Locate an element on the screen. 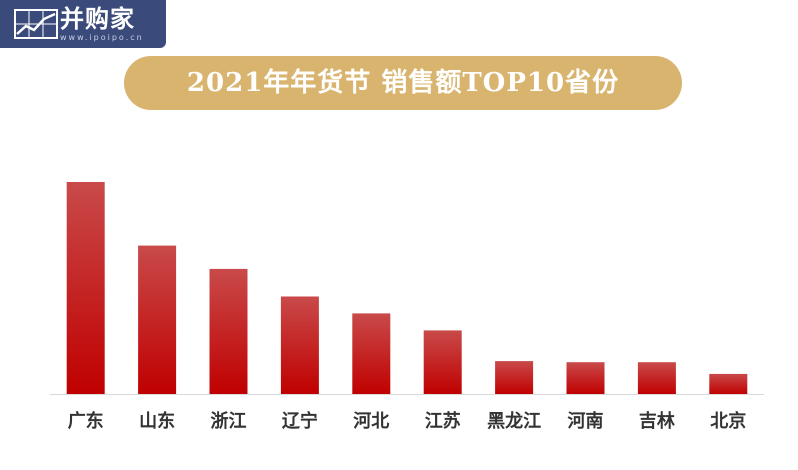 The image size is (798, 470). category-label: 黑龙江 is located at coordinates (514, 421).